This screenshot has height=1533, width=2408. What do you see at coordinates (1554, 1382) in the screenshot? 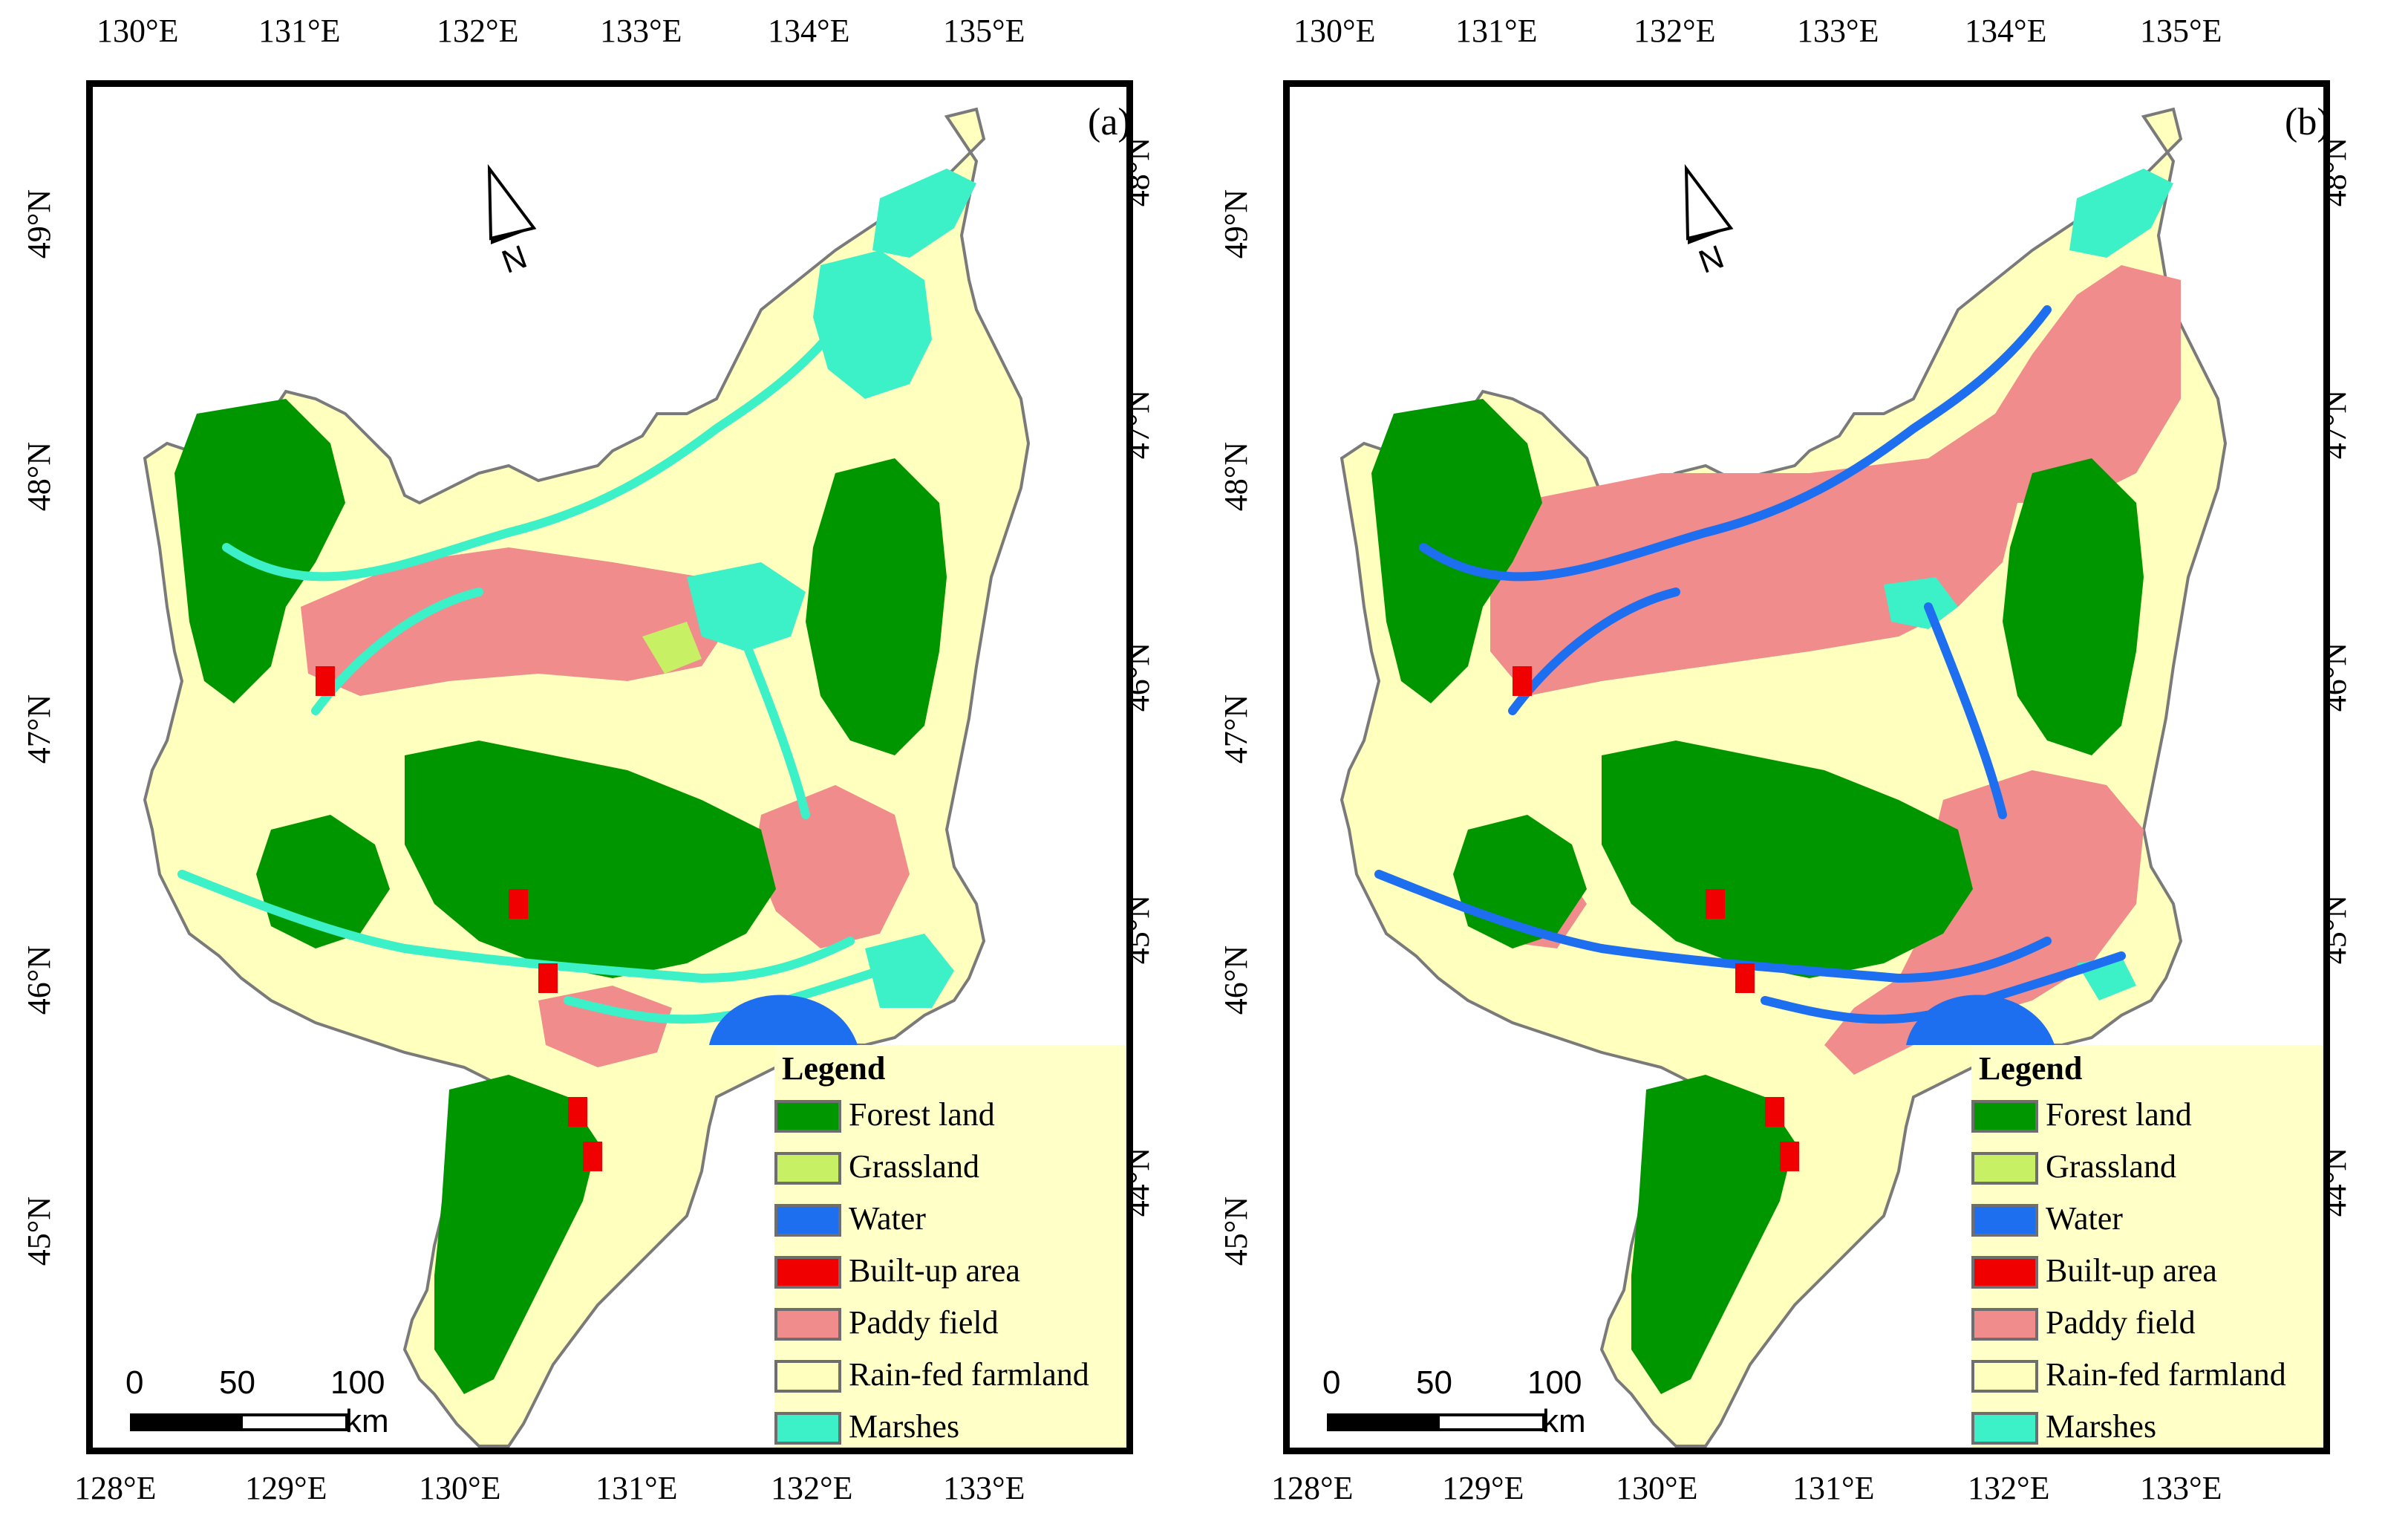
I see `scale-bar-label: 100` at bounding box center [1554, 1382].